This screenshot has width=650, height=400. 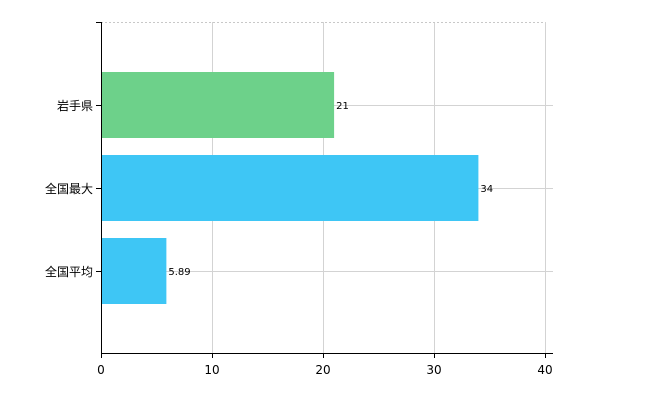 I want to click on data-label-1: 34, so click(x=486, y=189).